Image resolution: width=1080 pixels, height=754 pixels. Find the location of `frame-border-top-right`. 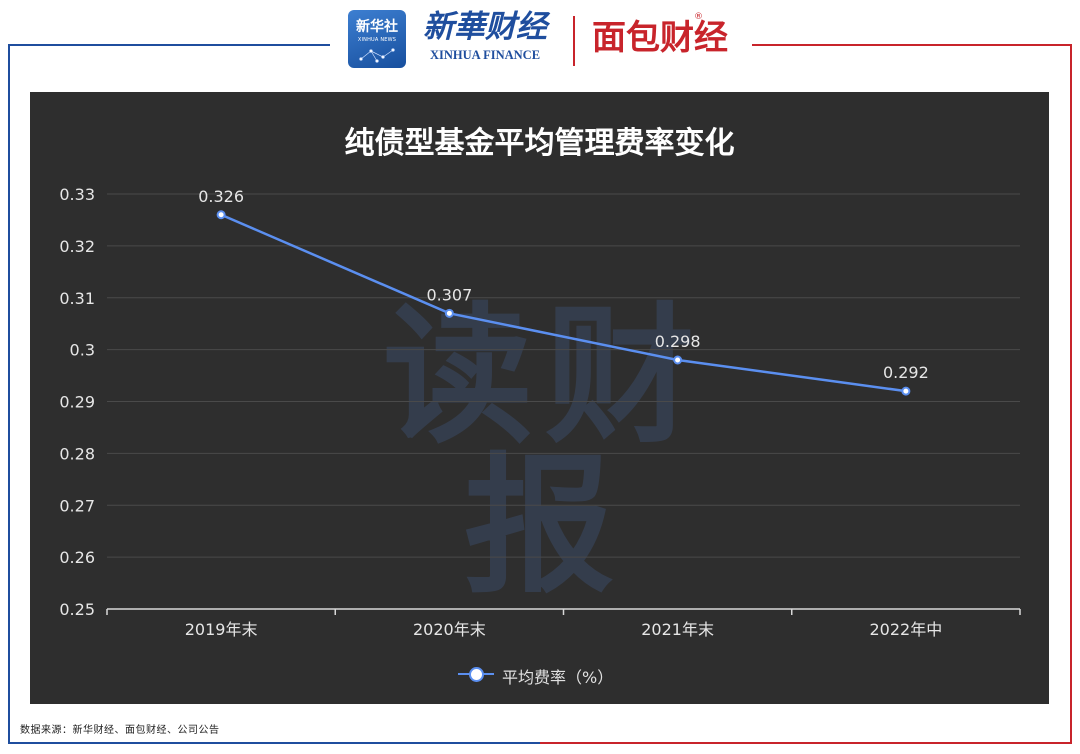

frame-border-top-right is located at coordinates (912, 45).